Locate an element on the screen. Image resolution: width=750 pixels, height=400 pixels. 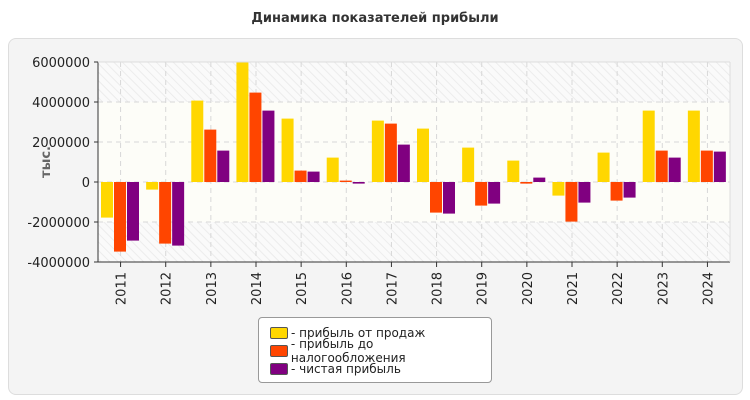
bar-2015-s1 is located at coordinates (300, 176).